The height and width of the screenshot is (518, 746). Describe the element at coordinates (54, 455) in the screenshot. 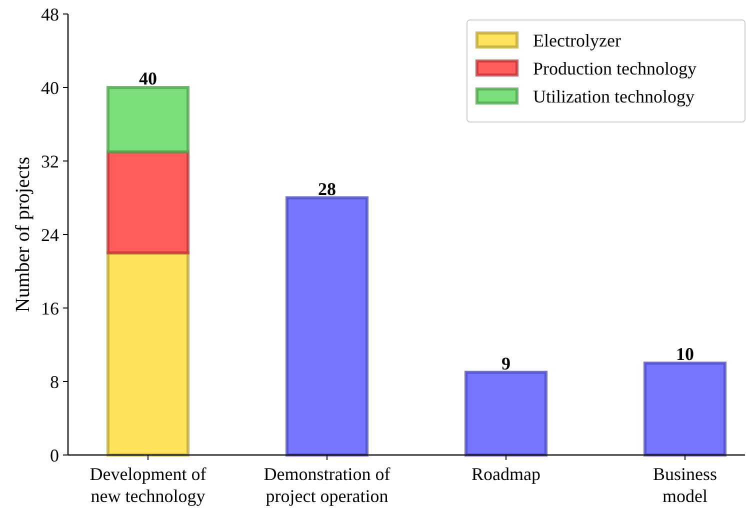

I see `y-tick-label: 0` at that location.